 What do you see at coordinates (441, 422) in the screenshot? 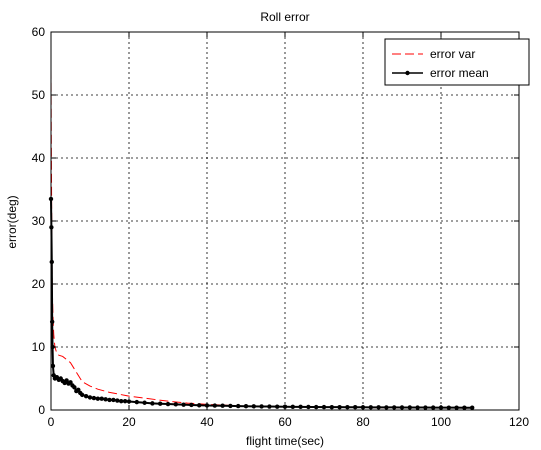
I see `x-tick-label: 100` at bounding box center [441, 422].